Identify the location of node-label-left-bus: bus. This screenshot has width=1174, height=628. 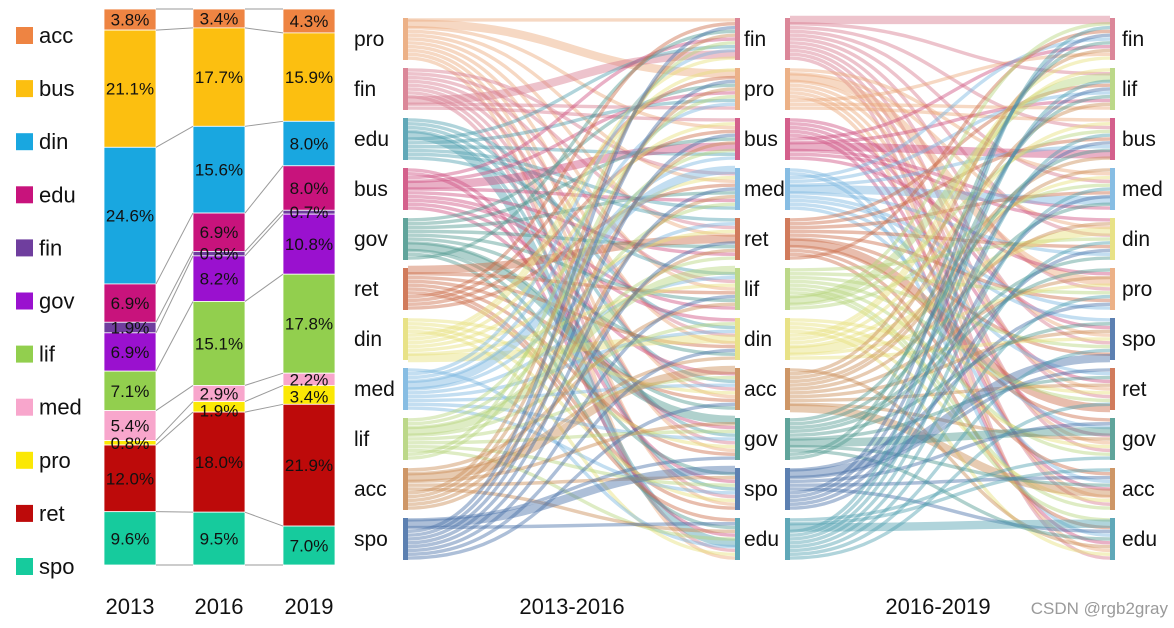
(371, 189).